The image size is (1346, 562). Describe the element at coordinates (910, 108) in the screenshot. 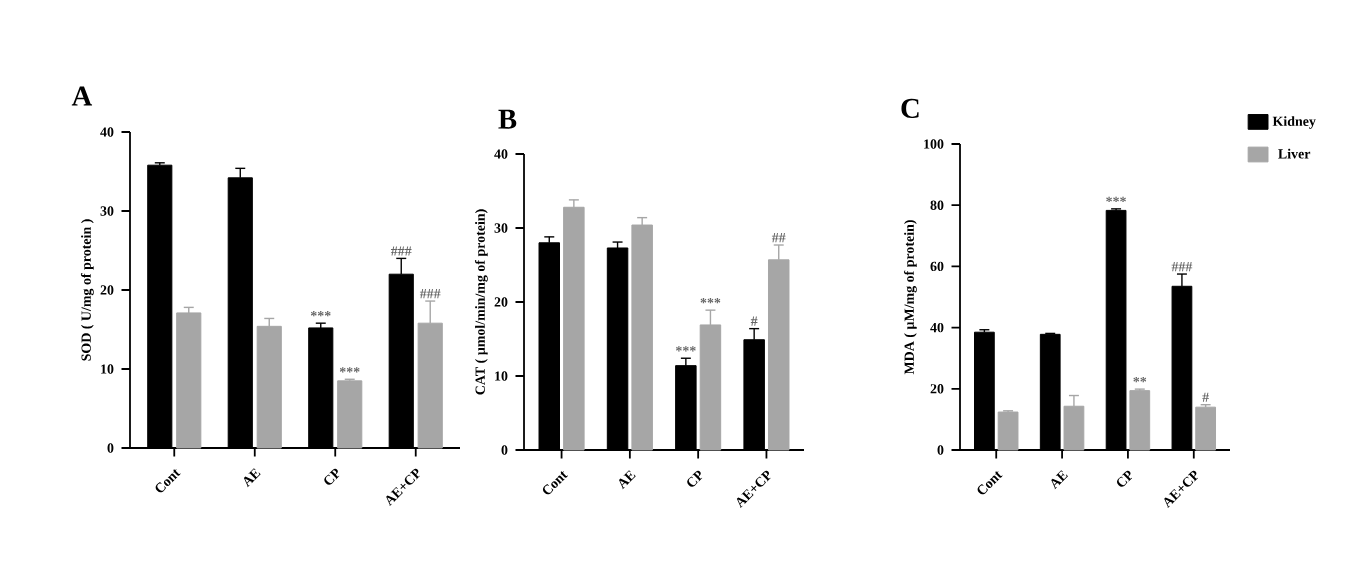

I see `chart-title: C` at that location.